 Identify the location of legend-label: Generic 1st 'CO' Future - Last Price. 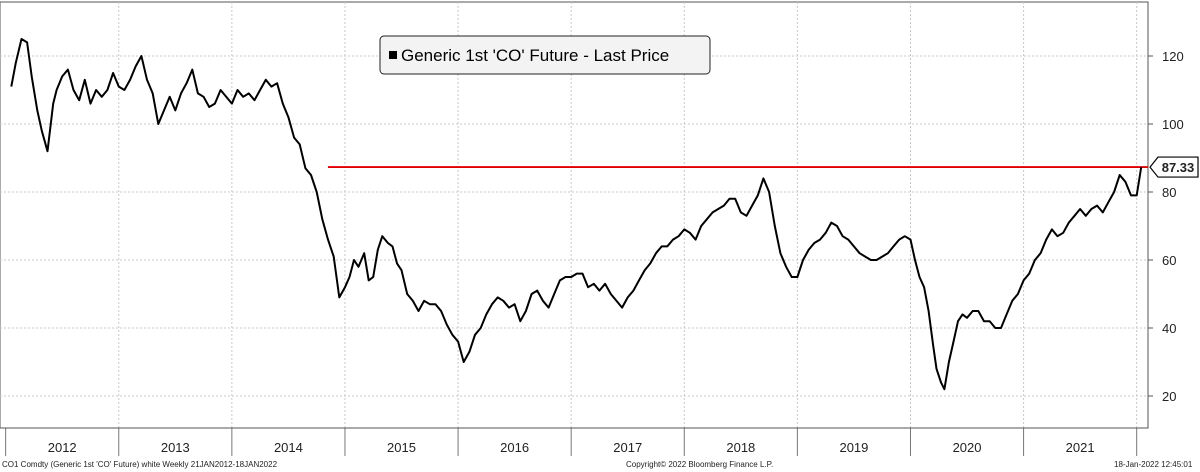
(535, 55).